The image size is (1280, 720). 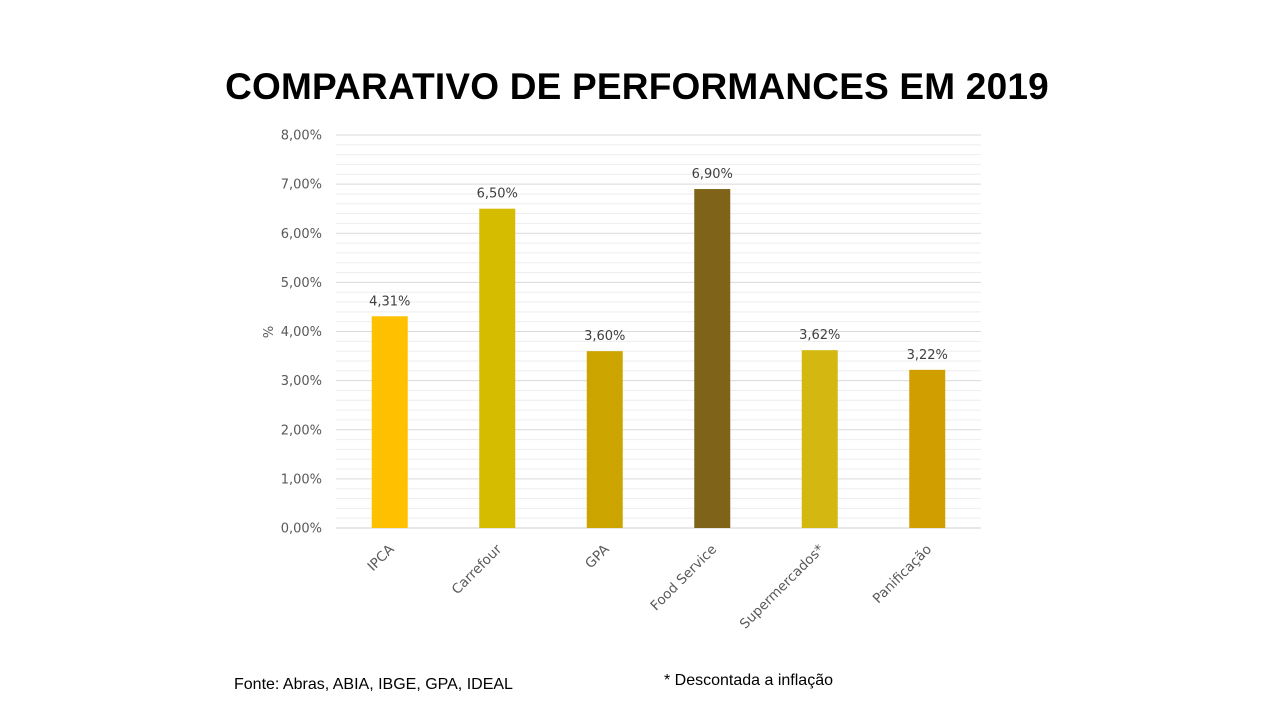 I want to click on data-label: 6,50%, so click(x=497, y=194).